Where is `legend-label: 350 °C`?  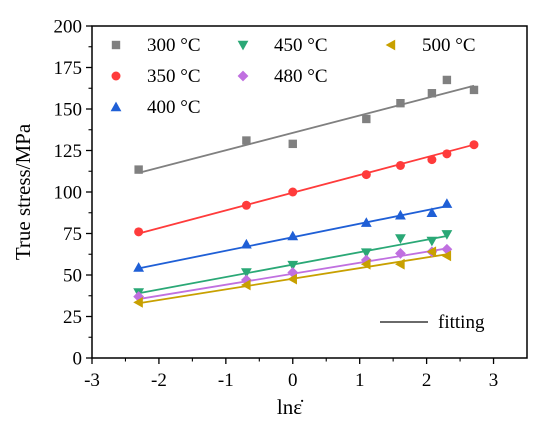
legend-label: 350 °C is located at coordinates (174, 76).